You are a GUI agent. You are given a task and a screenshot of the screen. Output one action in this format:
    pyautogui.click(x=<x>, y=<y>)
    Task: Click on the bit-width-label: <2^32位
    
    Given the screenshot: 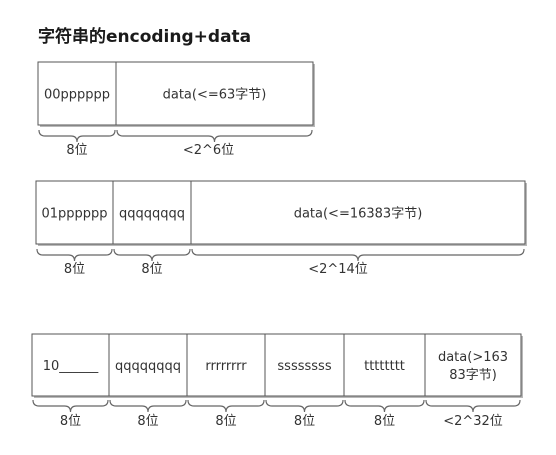 What is the action you would take?
    pyautogui.click(x=473, y=421)
    